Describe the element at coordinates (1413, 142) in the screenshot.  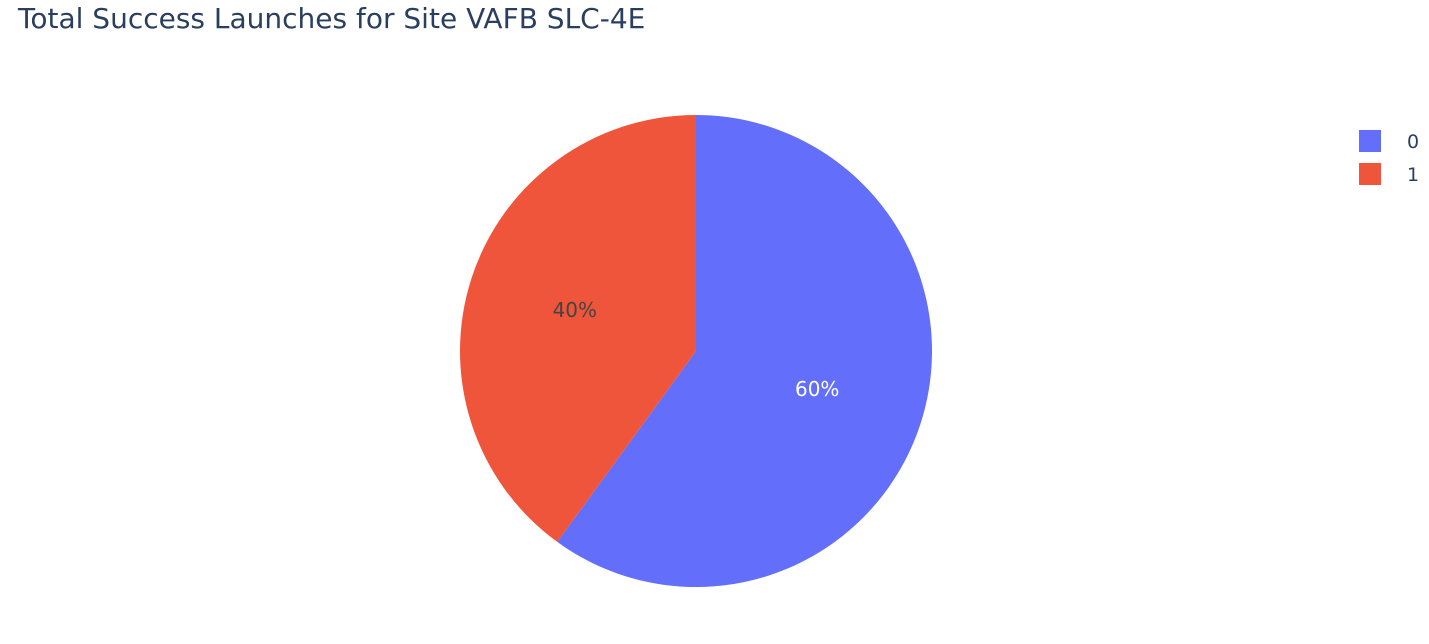
I see `legend-label-0: 0` at that location.